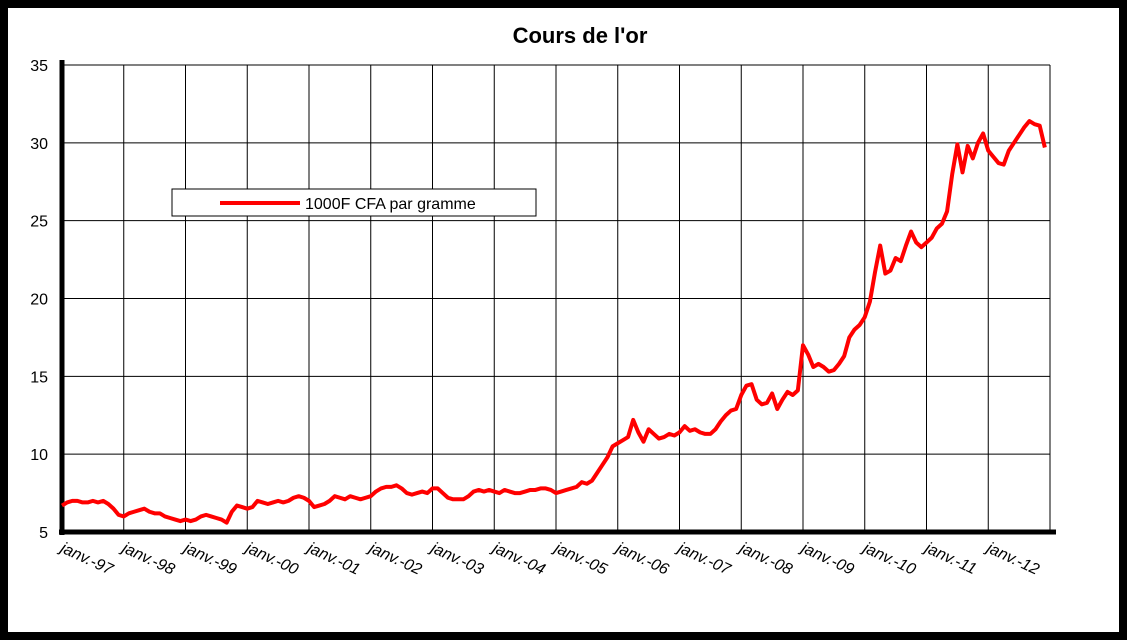  I want to click on y-tick-label: 20, so click(39, 300).